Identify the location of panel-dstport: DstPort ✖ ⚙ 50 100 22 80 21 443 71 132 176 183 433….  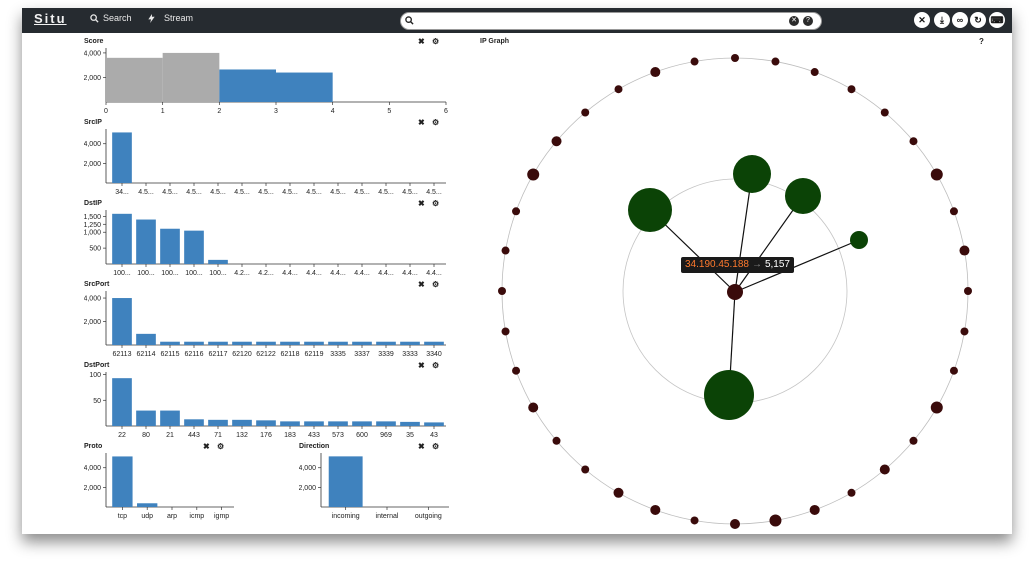
(265, 401).